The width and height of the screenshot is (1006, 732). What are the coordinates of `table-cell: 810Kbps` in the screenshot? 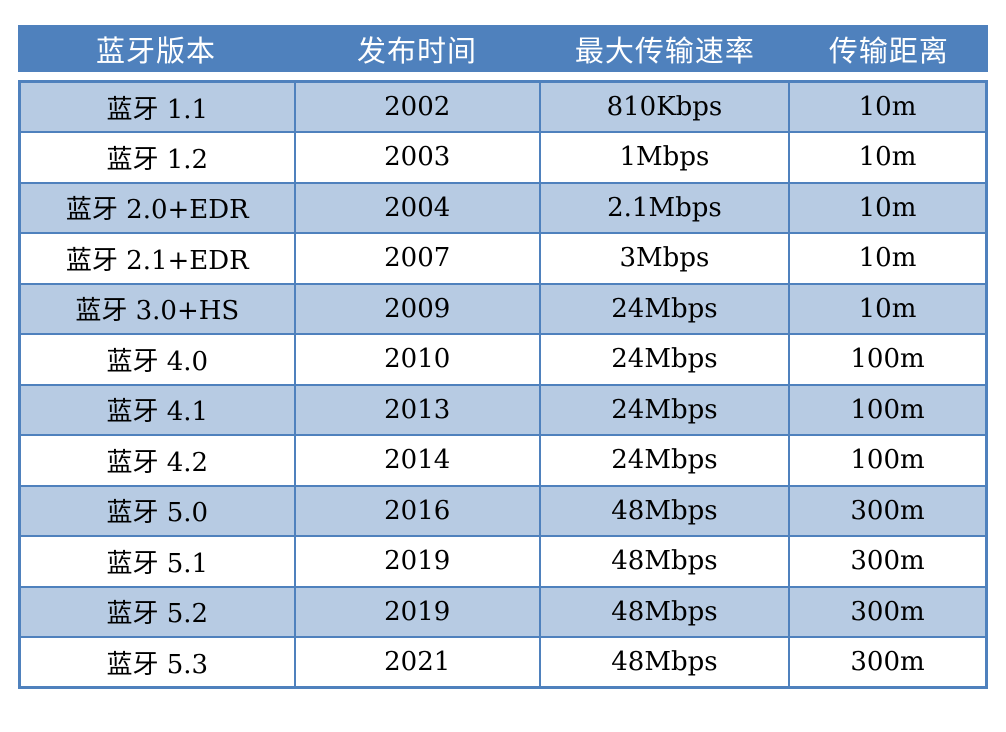 It's located at (664, 106).